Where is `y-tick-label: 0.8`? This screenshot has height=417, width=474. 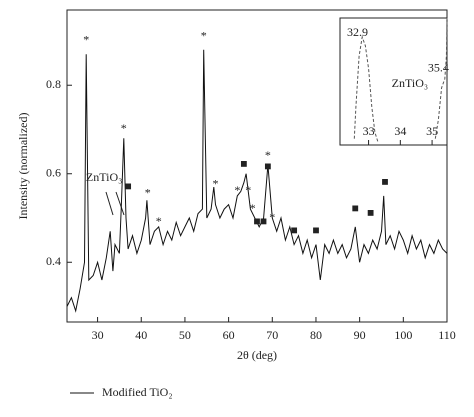
y-tick-label: 0.8 is located at coordinates (53, 84).